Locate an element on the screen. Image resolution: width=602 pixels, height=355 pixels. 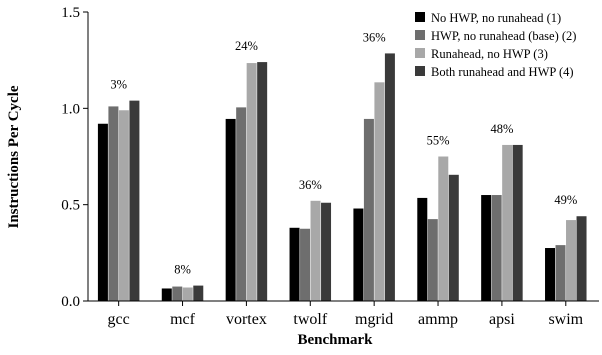
y-axis-title: Instructions Per Cycle is located at coordinates (14, 156).